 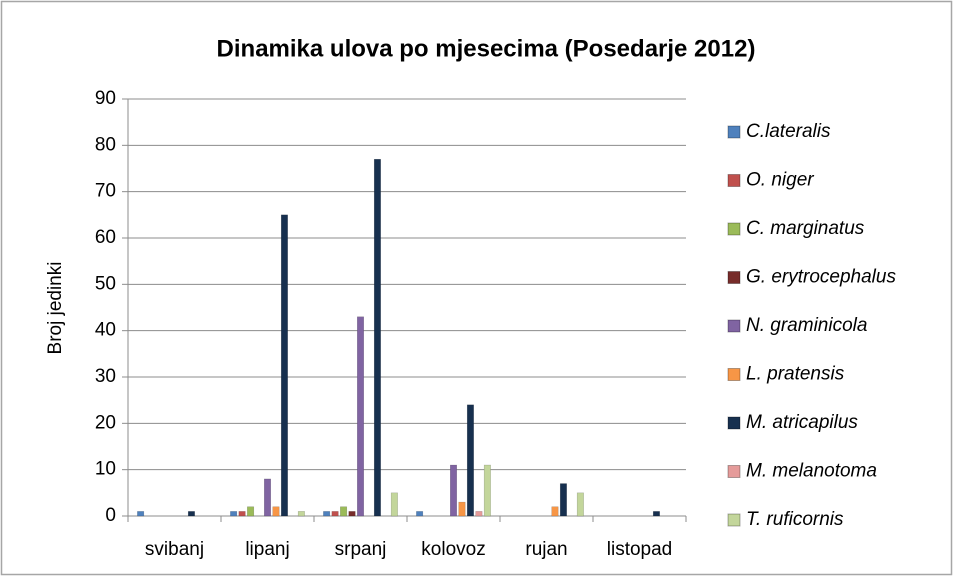 I want to click on y-tick-label: 20, so click(x=105, y=422).